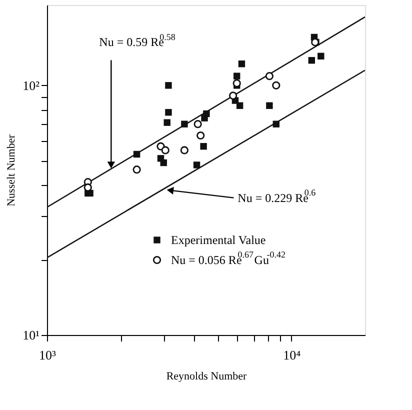 The image size is (412, 410). I want to click on x-tick-label: 10⁴, so click(292, 355).